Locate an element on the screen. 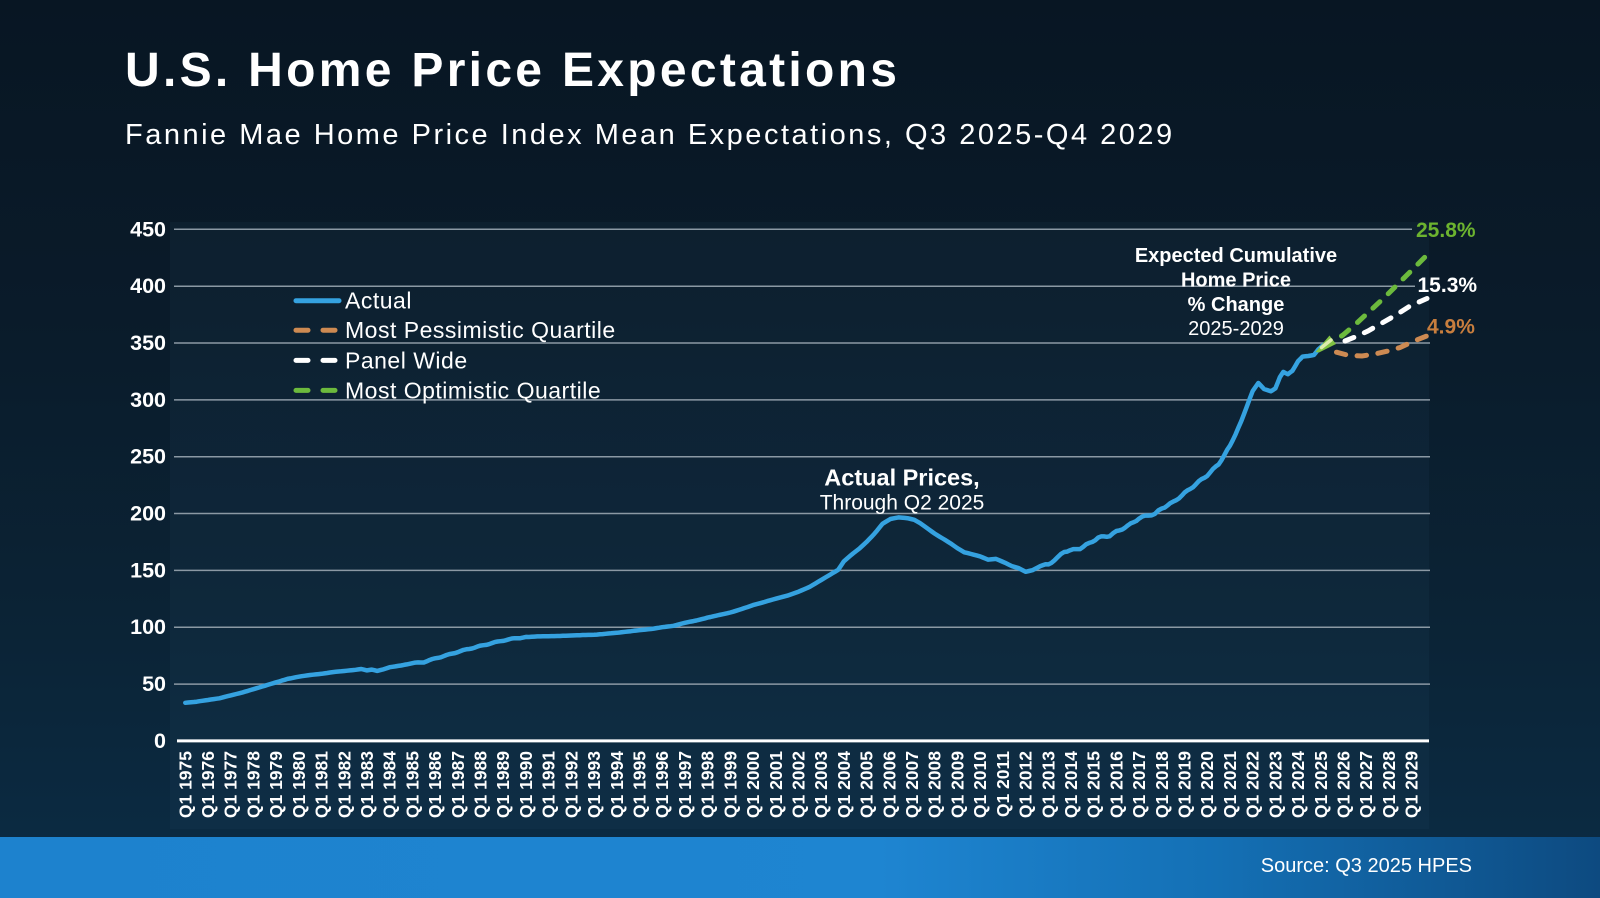 The height and width of the screenshot is (898, 1600). svg-text: Q1 1994 is located at coordinates (617, 784).